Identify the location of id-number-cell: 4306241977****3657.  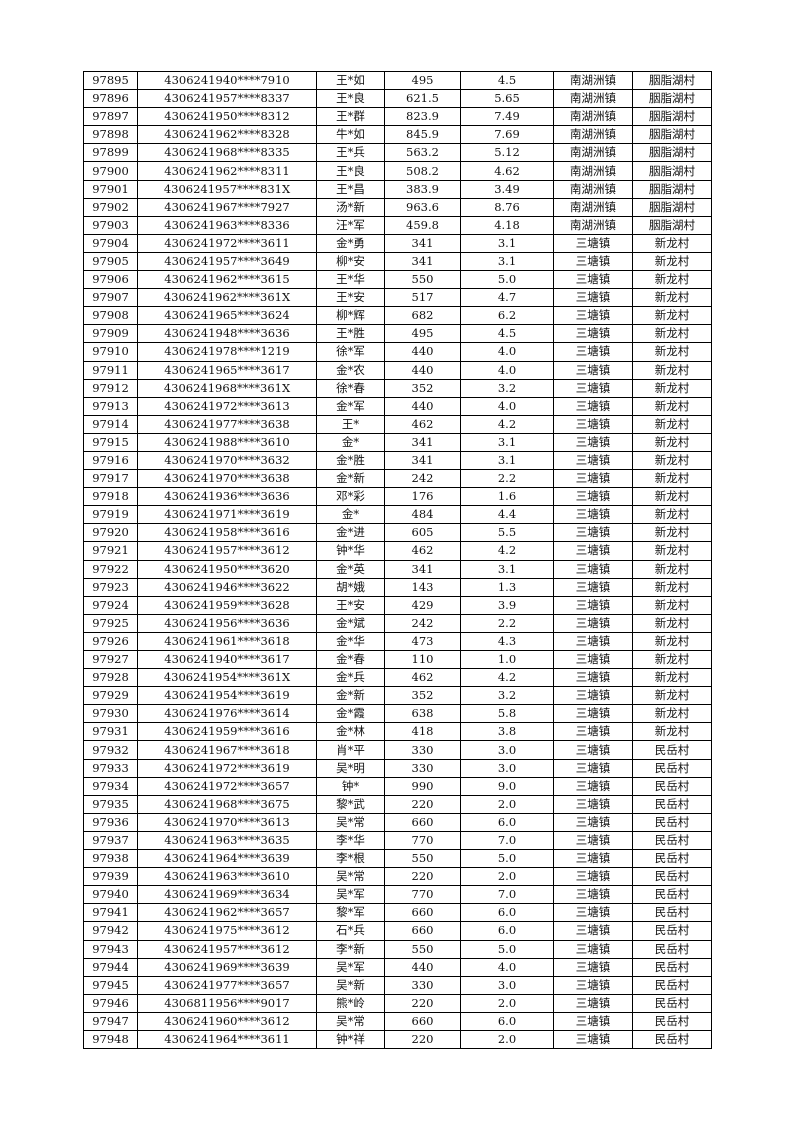
(227, 985).